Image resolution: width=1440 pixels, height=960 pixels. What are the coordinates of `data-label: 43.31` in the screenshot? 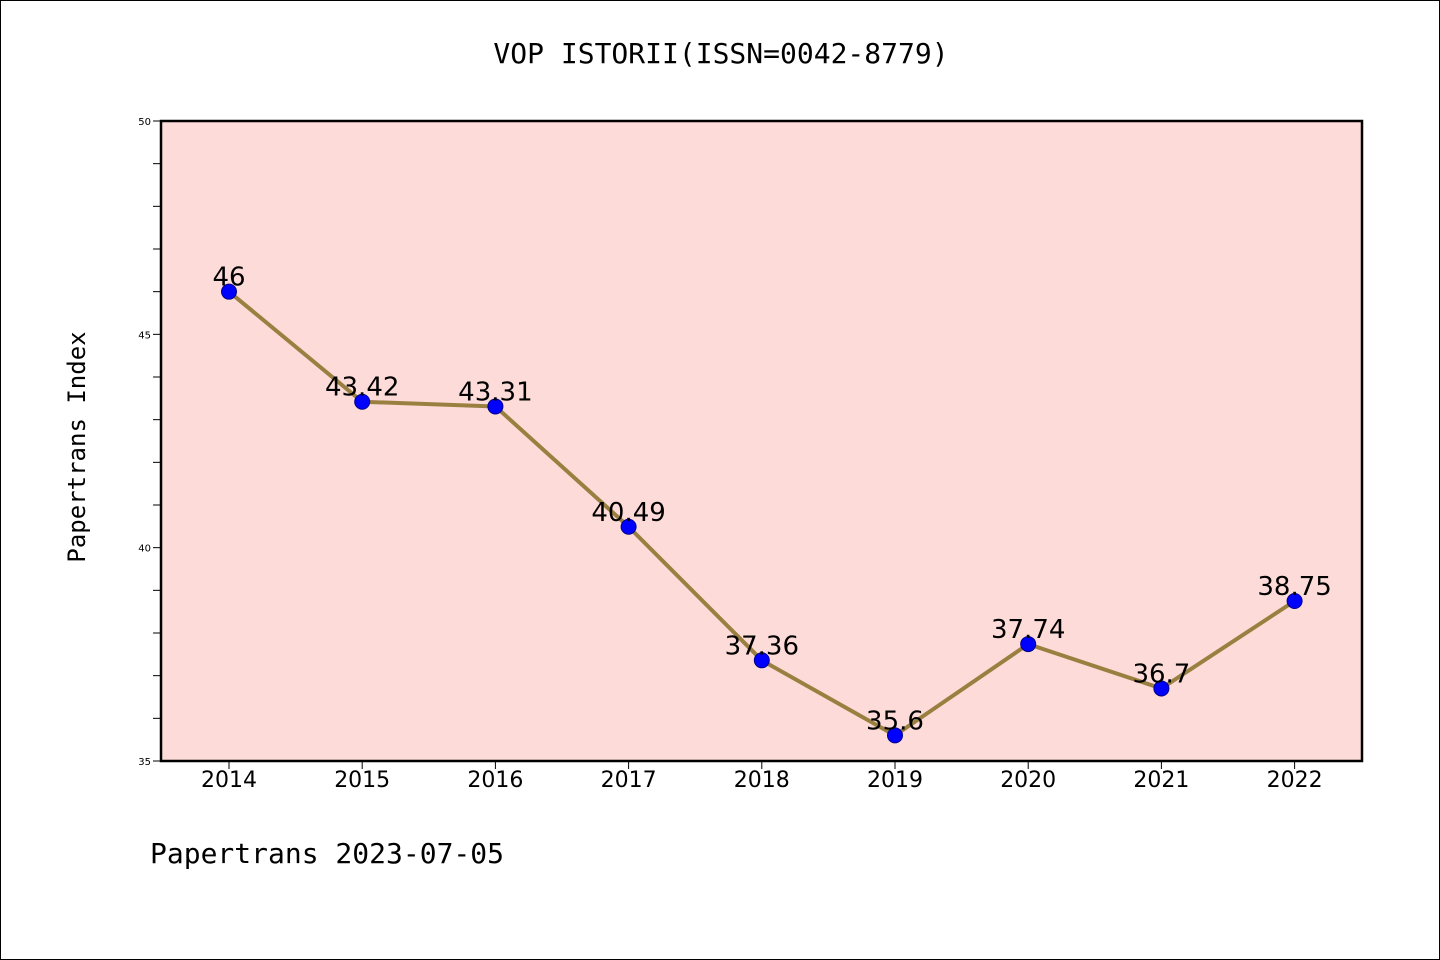 It's located at (495, 392).